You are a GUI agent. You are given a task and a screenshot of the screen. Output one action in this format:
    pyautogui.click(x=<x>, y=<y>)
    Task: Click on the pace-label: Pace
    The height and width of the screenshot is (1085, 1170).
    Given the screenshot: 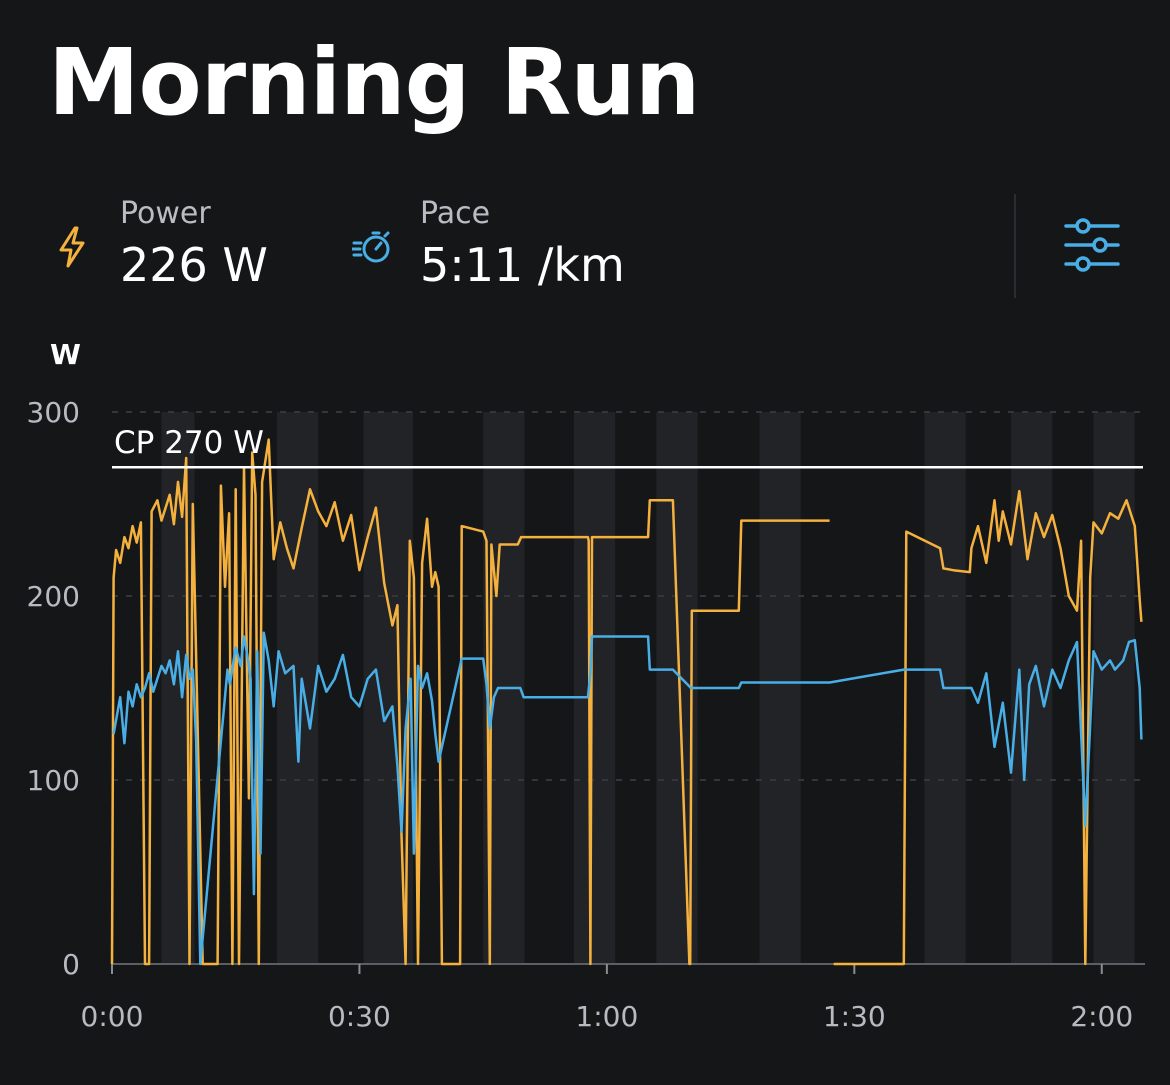 What is the action you would take?
    pyautogui.click(x=455, y=213)
    